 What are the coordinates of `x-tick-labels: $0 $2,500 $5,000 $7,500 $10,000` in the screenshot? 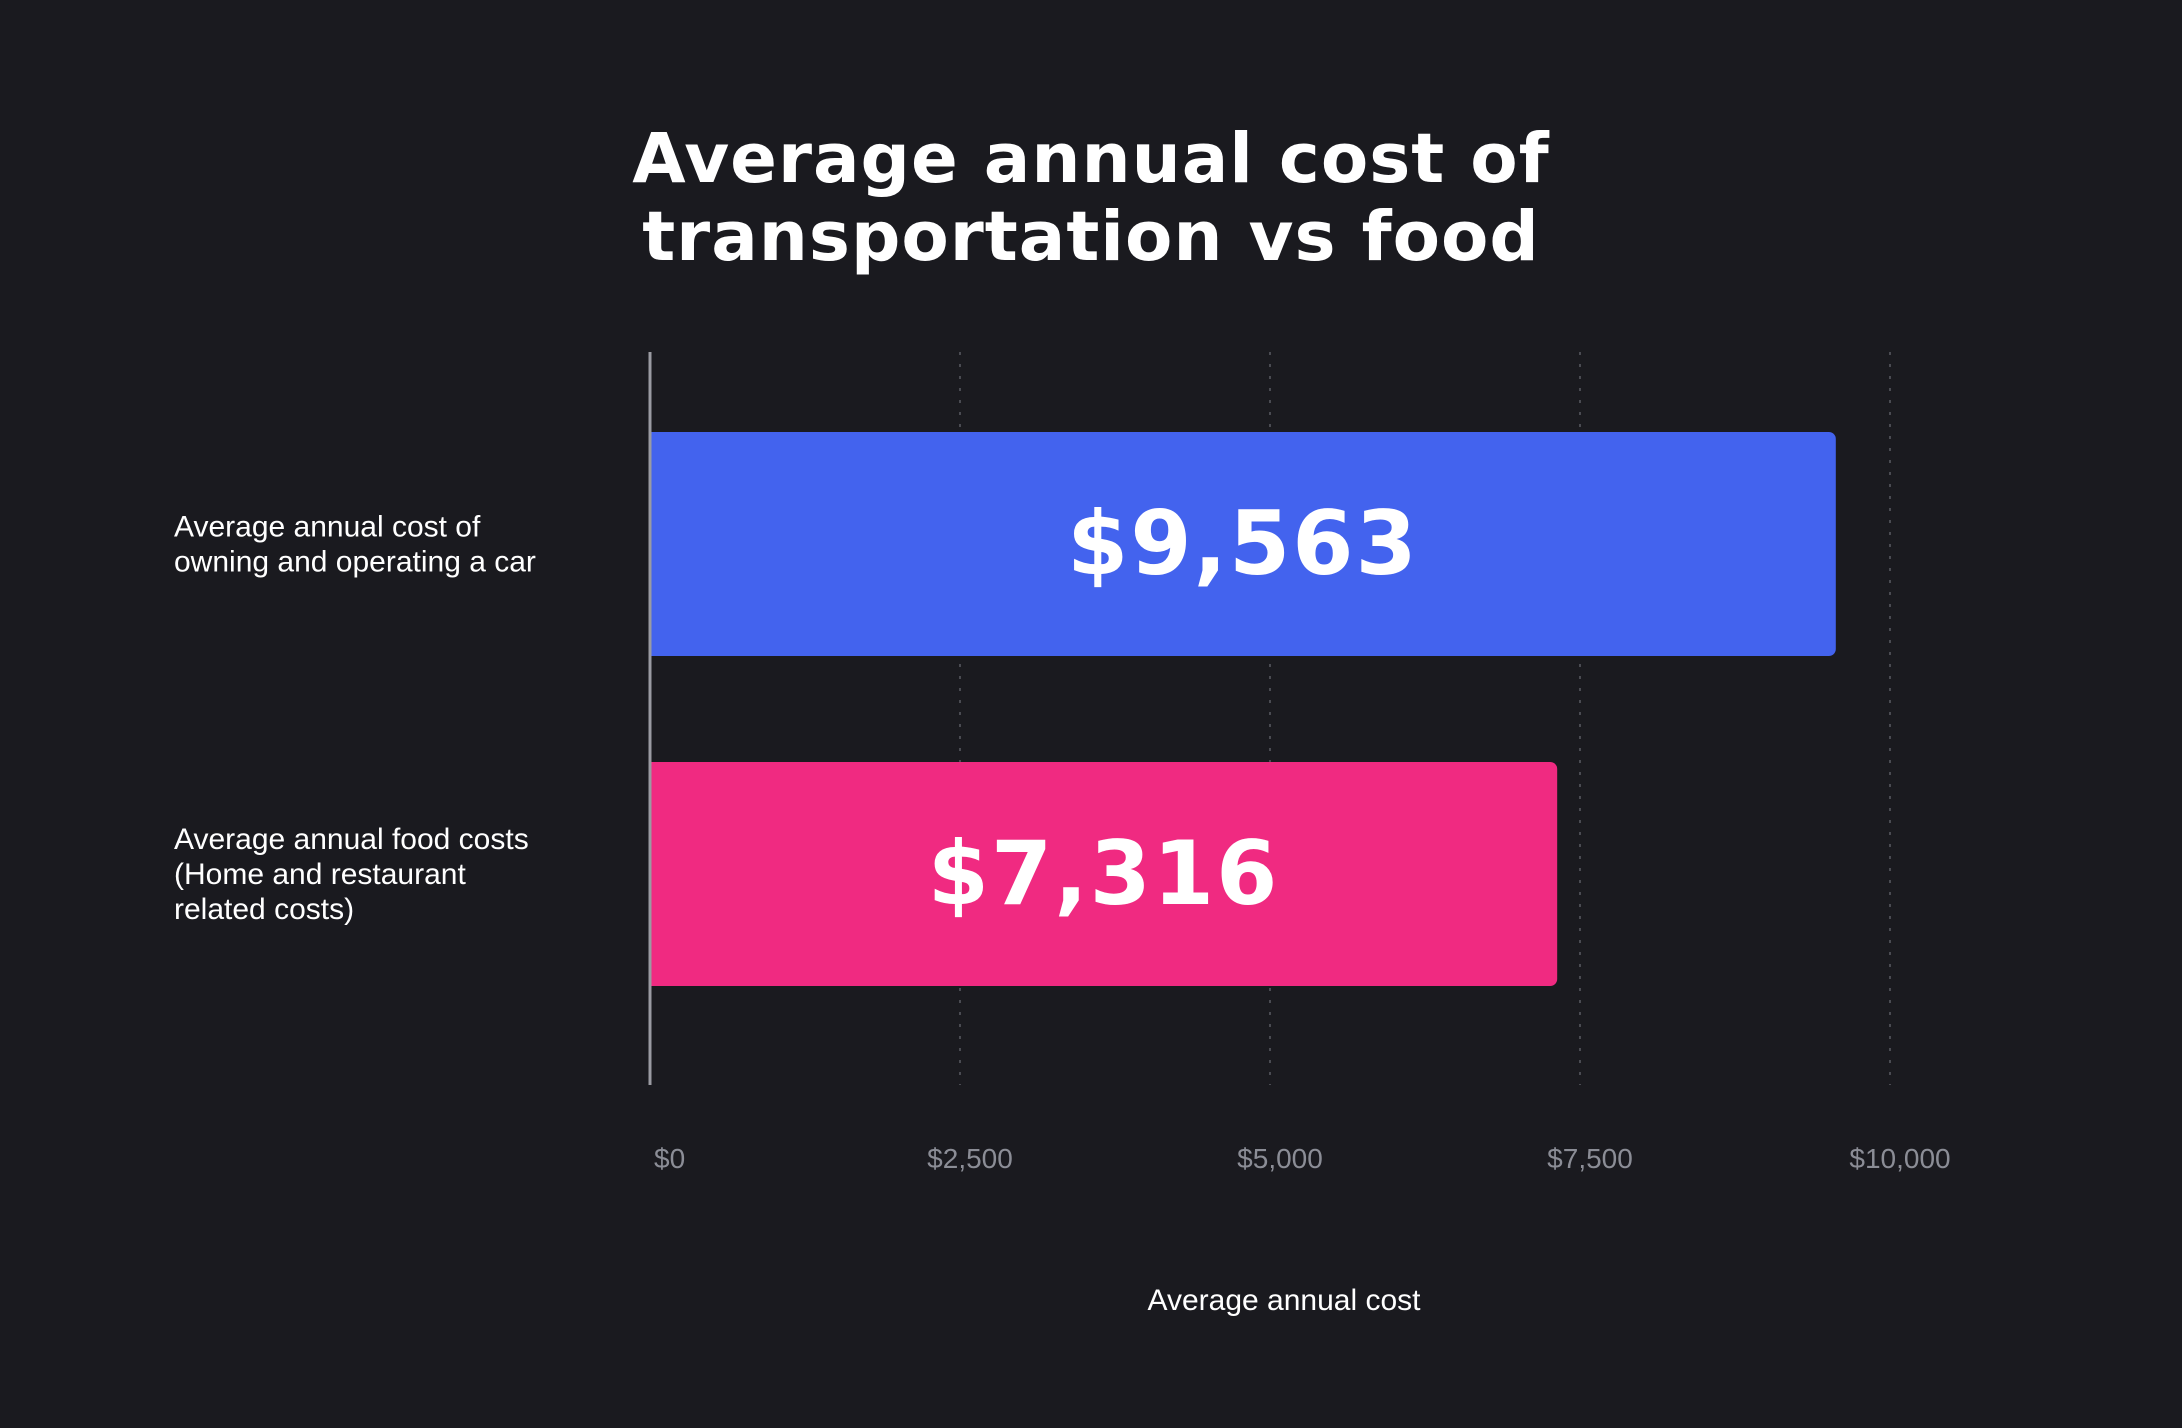 It's located at (1302, 1158).